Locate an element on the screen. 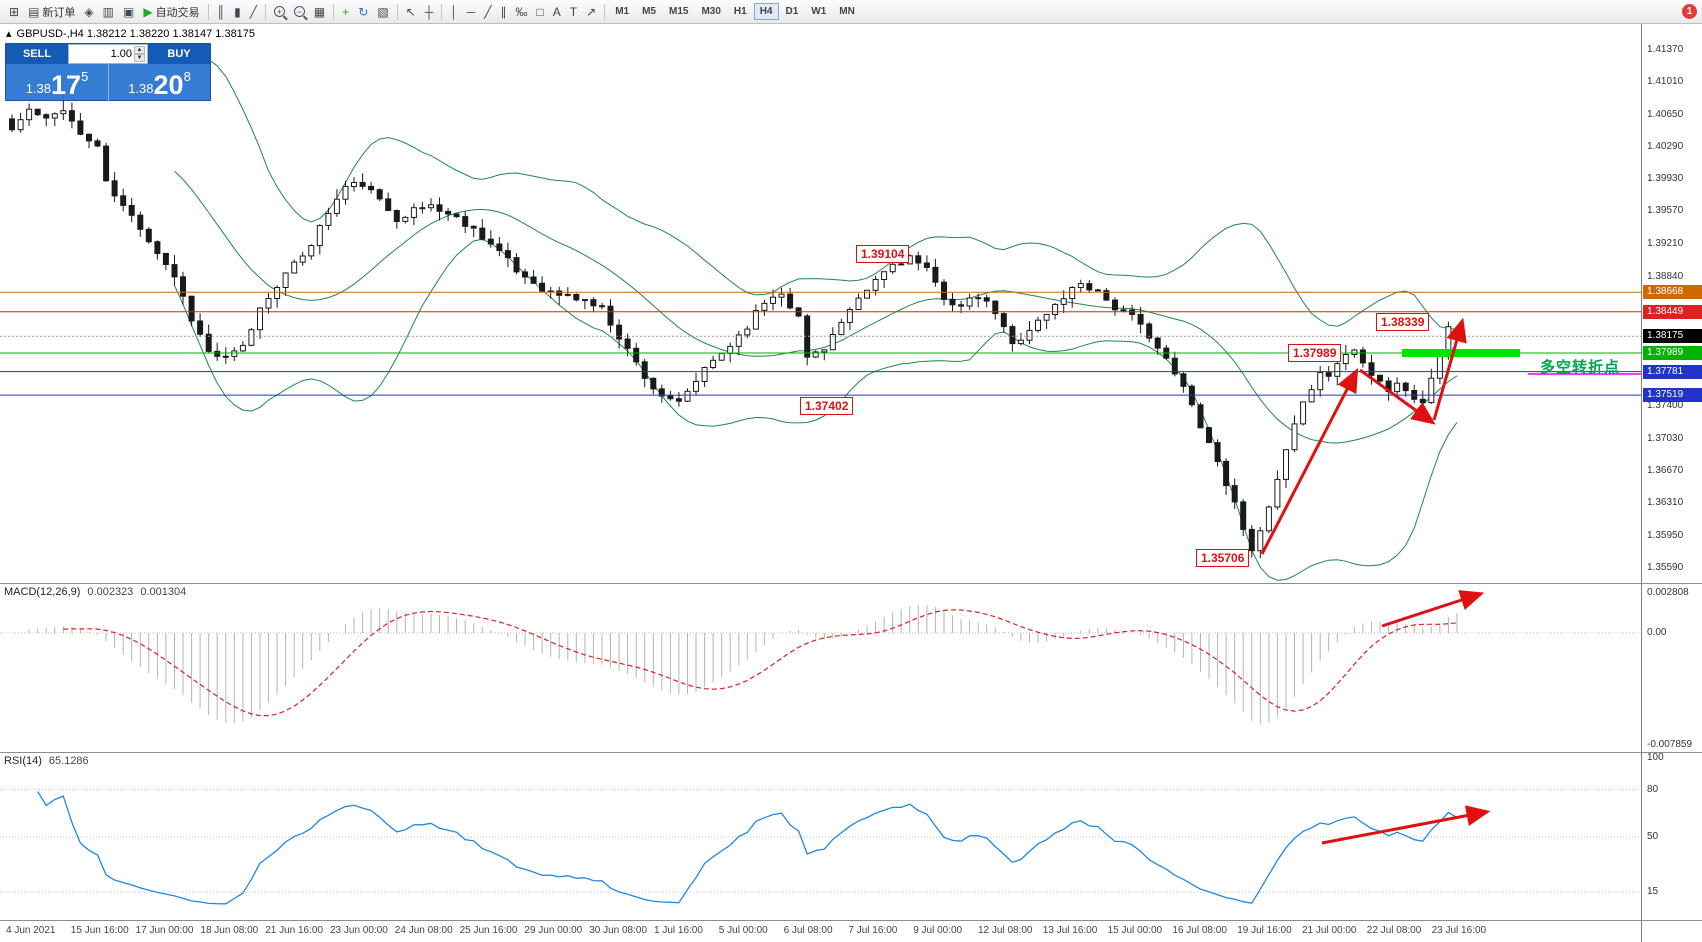 The height and width of the screenshot is (942, 1702). chart-window-icon: ⊞ is located at coordinates (14, 12).